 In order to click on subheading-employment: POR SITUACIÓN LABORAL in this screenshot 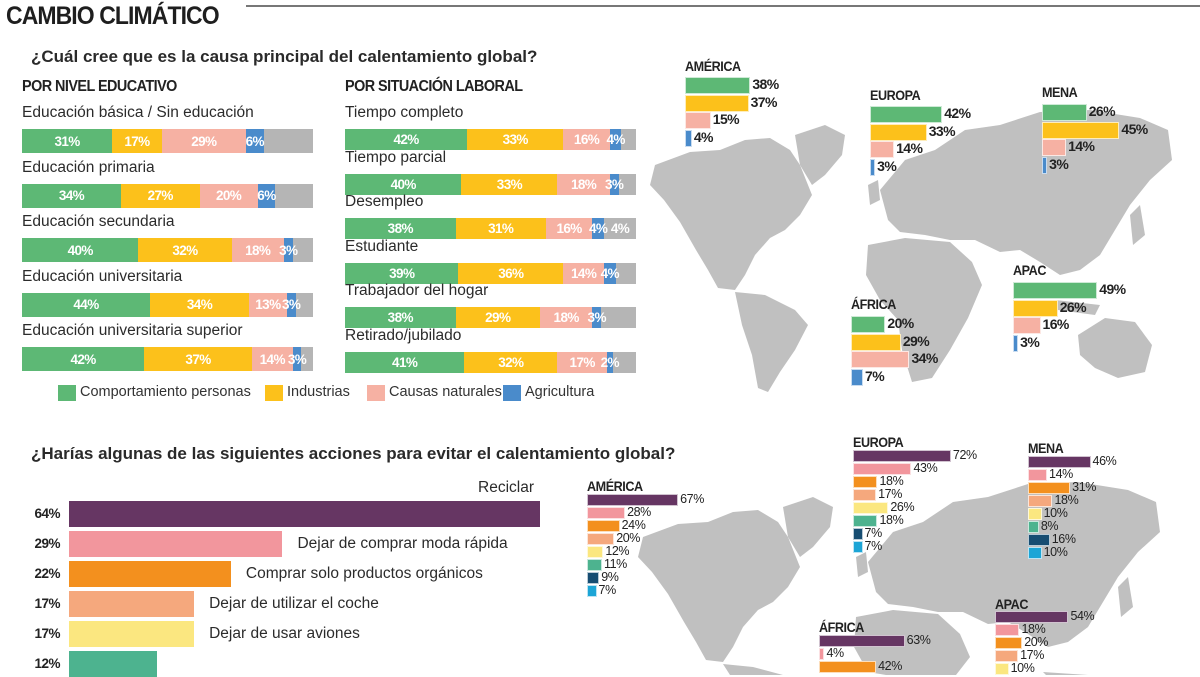, I will do `click(434, 86)`.